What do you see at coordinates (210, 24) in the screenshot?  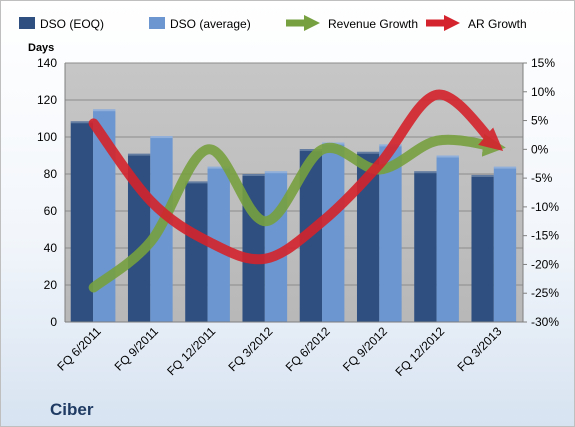 I see `legend-label: DSO (average)` at bounding box center [210, 24].